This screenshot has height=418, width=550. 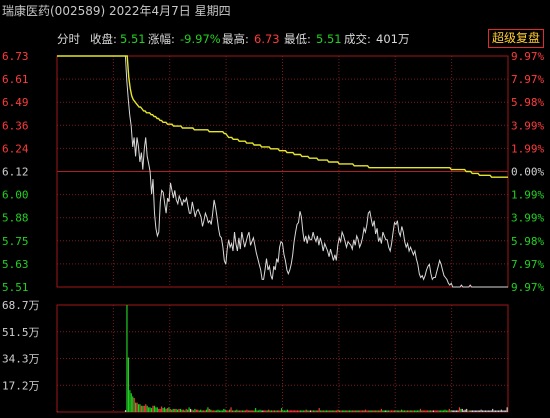 What do you see at coordinates (527, 79) in the screenshot?
I see `pct-tick-label: 7.97%` at bounding box center [527, 79].